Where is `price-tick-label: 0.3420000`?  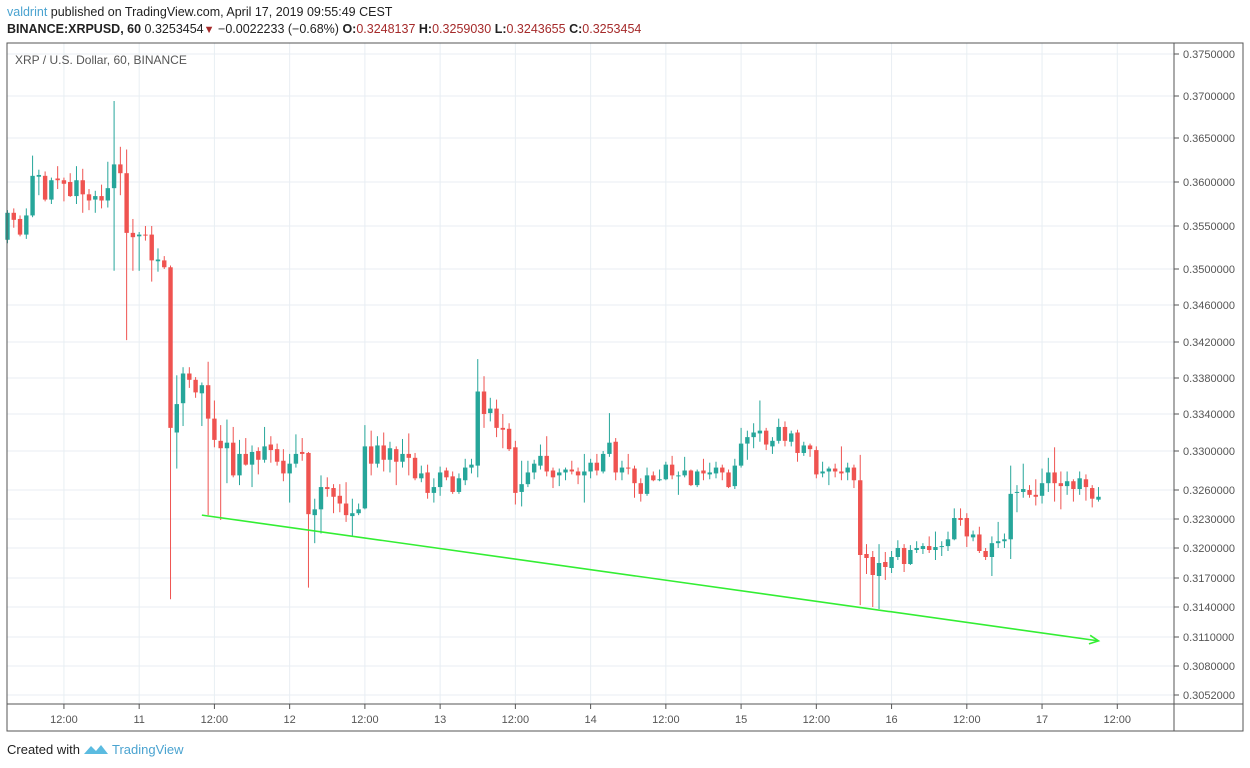 price-tick-label: 0.3420000 is located at coordinates (1209, 343).